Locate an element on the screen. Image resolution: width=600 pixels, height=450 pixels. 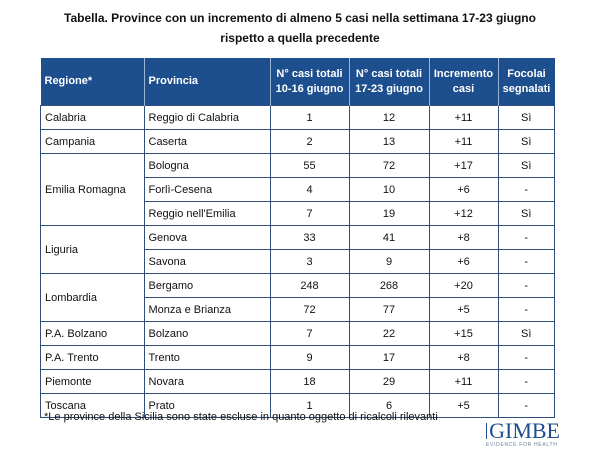
cell-c1: 72 is located at coordinates (309, 309).